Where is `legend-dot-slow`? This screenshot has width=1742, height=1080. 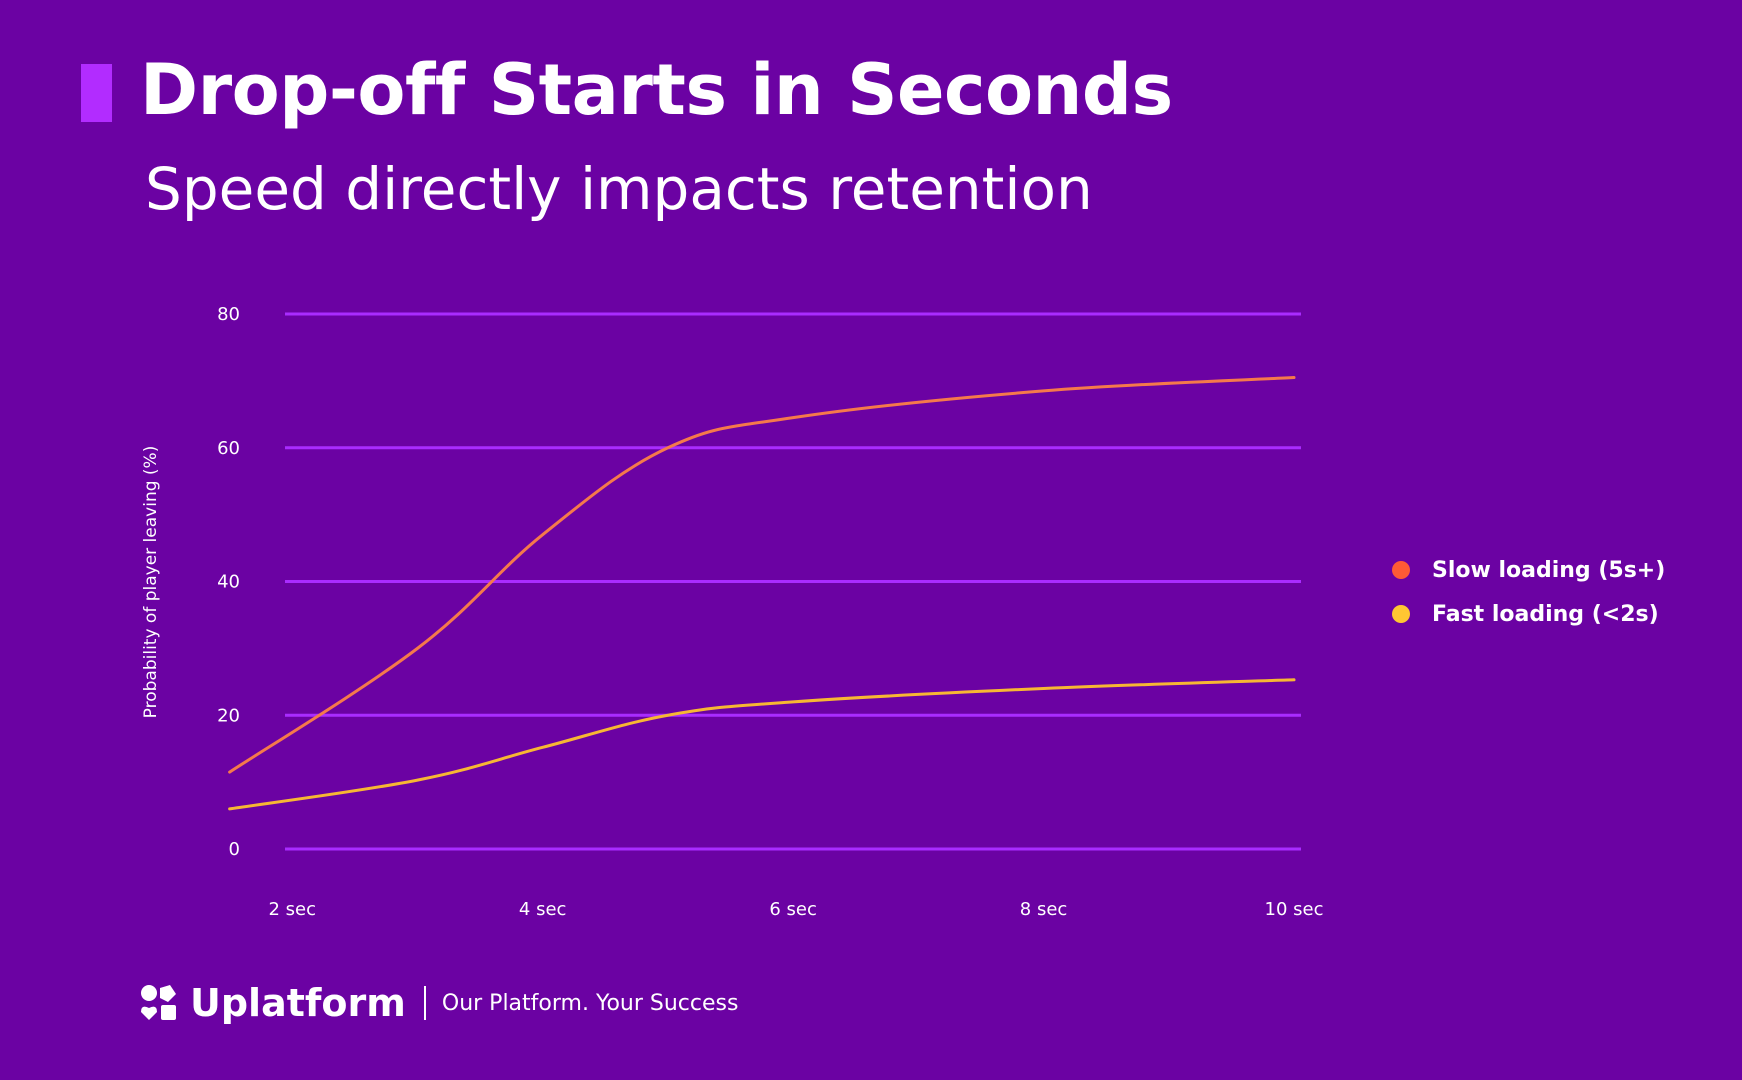 legend-dot-slow is located at coordinates (1401, 570).